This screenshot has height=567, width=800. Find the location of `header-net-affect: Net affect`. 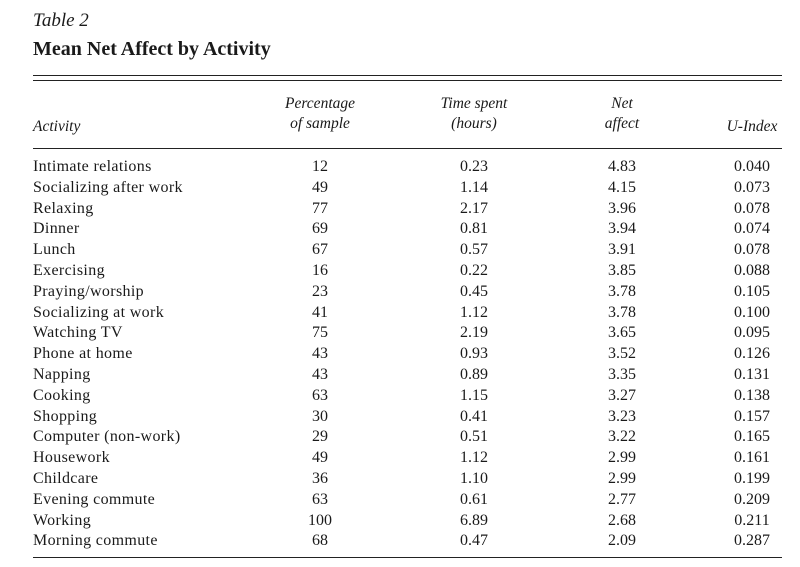

header-net-affect: Net affect is located at coordinates (622, 114).